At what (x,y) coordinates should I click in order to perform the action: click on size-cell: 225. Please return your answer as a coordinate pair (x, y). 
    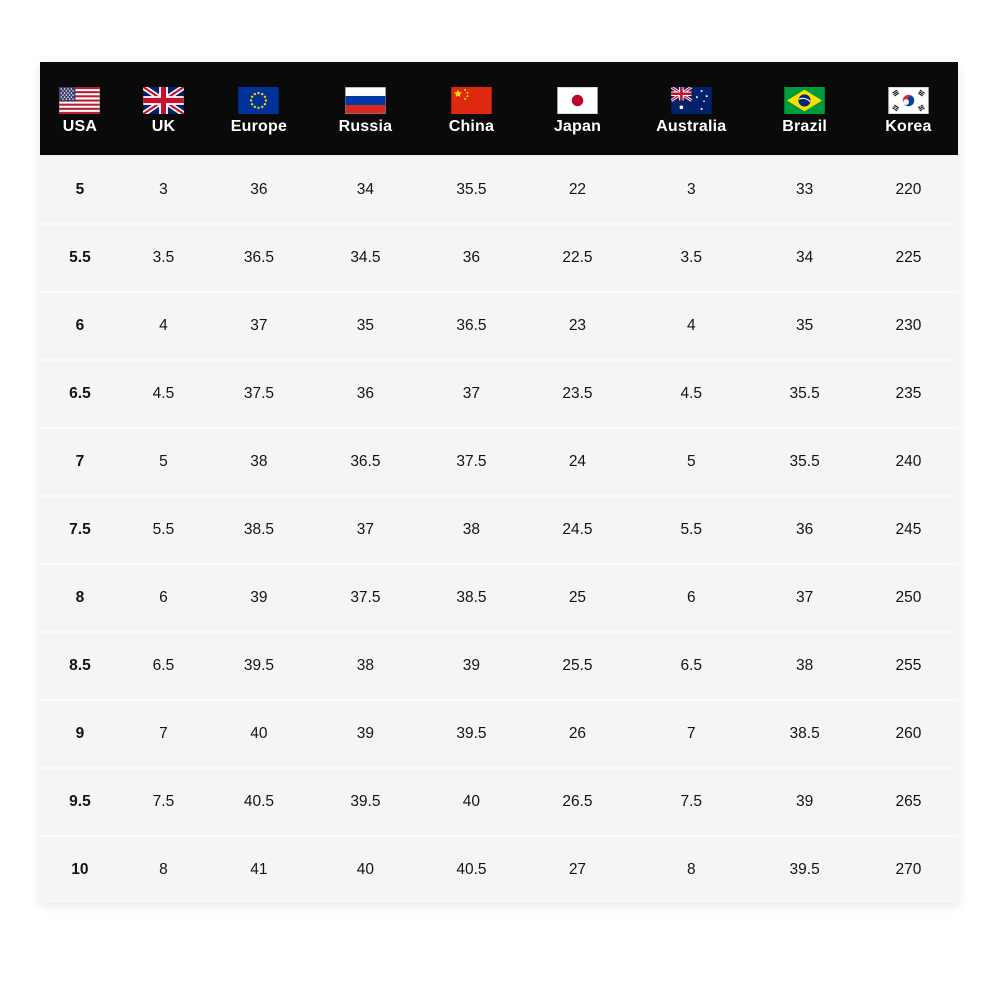
    Looking at the image, I should click on (908, 259).